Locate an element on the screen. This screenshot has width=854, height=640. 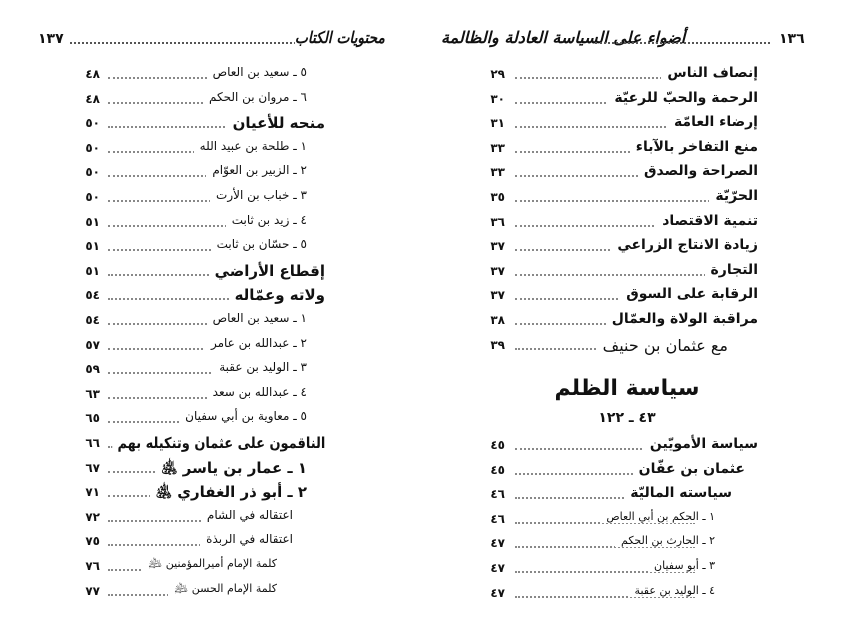
toc-entry-title: عثمان بن عفّان is located at coordinates (688, 468).